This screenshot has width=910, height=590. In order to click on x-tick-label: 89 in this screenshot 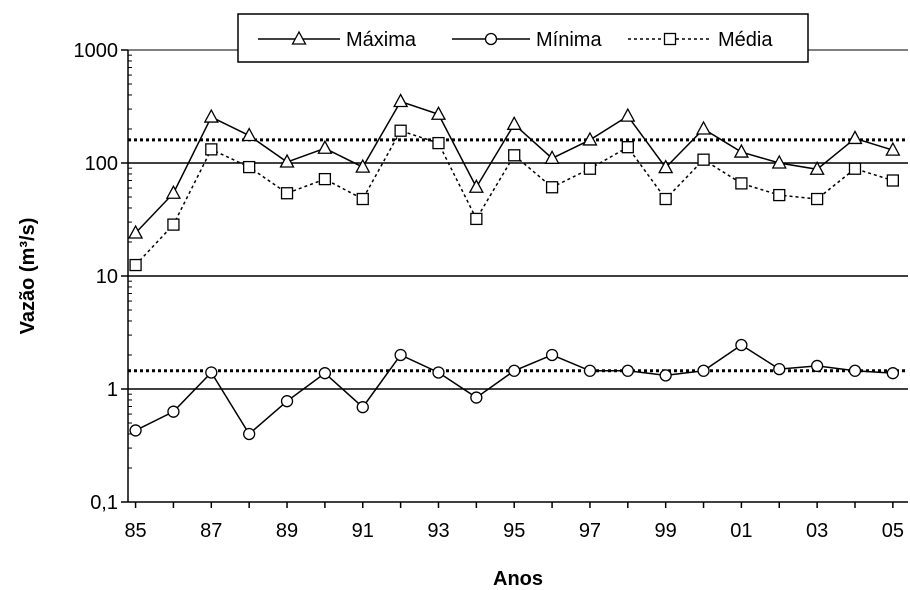, I will do `click(287, 531)`.